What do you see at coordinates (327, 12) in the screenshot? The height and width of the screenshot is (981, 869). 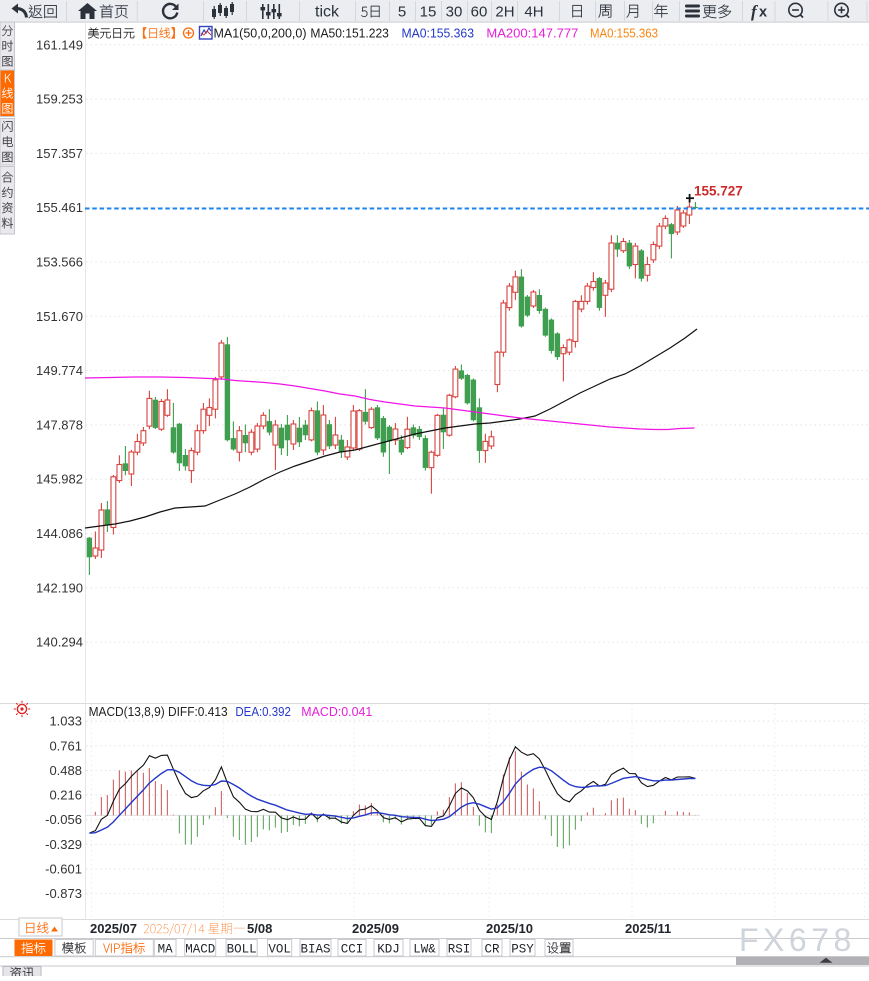 I see `svg-text: tick` at bounding box center [327, 12].